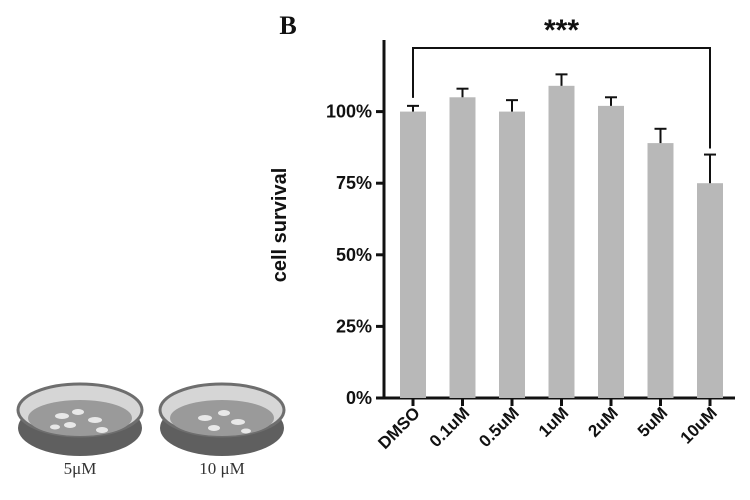  I want to click on panel-a-dishes: 5μM 10 μM, so click(151, 430).